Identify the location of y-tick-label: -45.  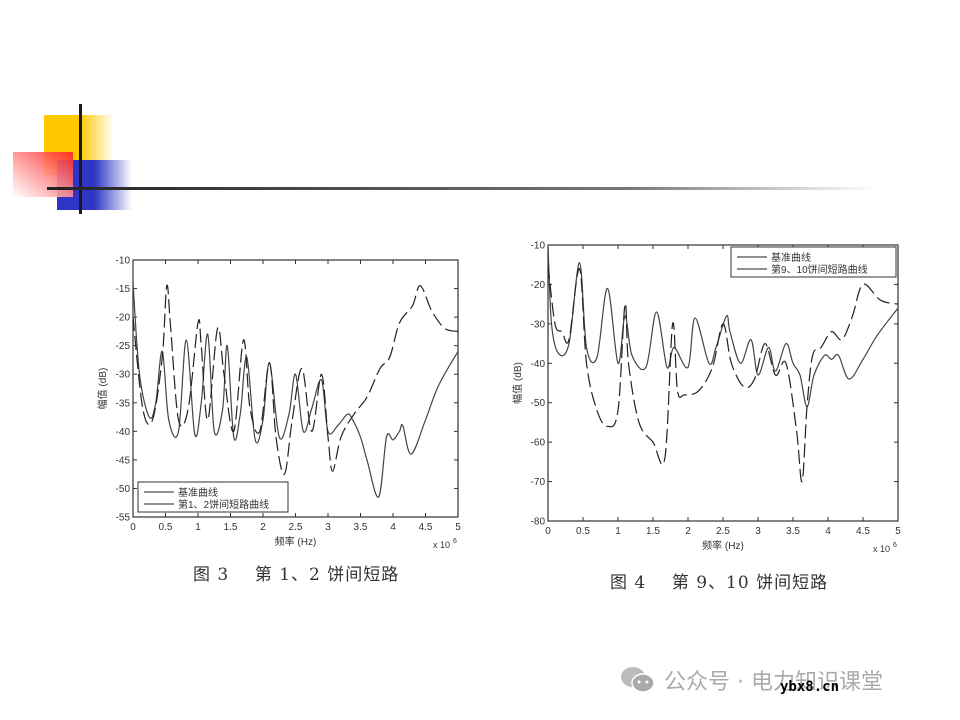
(123, 460).